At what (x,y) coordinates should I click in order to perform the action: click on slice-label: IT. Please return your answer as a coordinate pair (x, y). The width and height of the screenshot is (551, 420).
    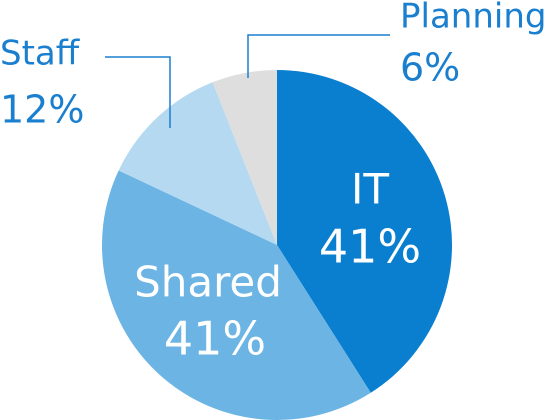
    Looking at the image, I should click on (370, 189).